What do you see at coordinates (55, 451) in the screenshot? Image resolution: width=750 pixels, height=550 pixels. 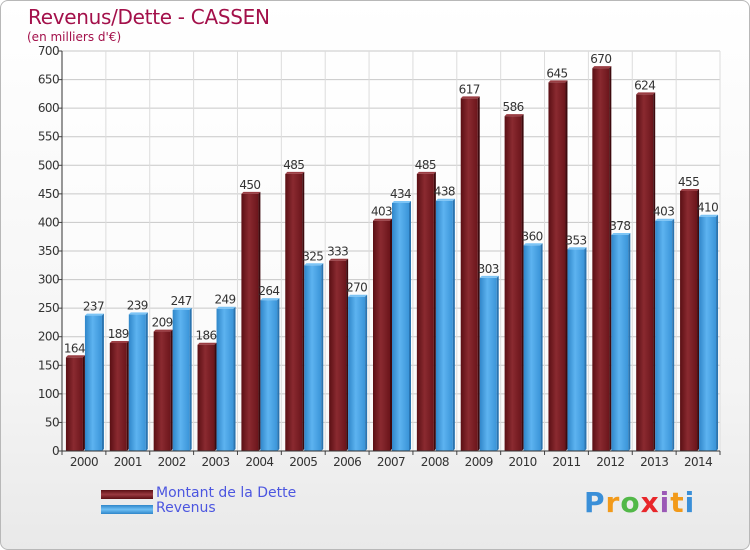 I see `y-tick-label: 0` at bounding box center [55, 451].